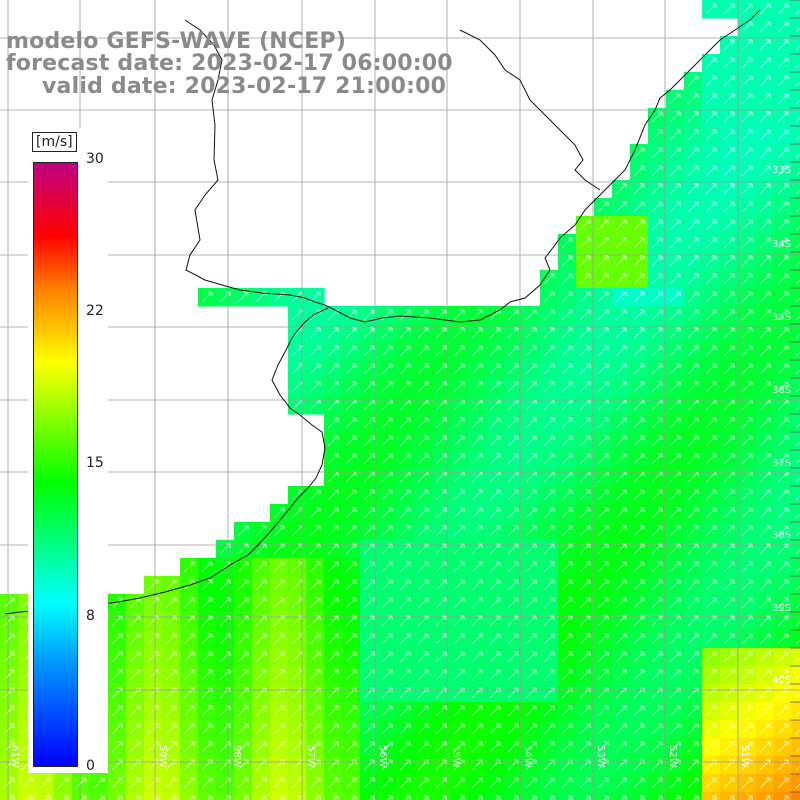 This screenshot has height=800, width=800. Describe the element at coordinates (781, 390) in the screenshot. I see `latitude-label: 36S` at that location.